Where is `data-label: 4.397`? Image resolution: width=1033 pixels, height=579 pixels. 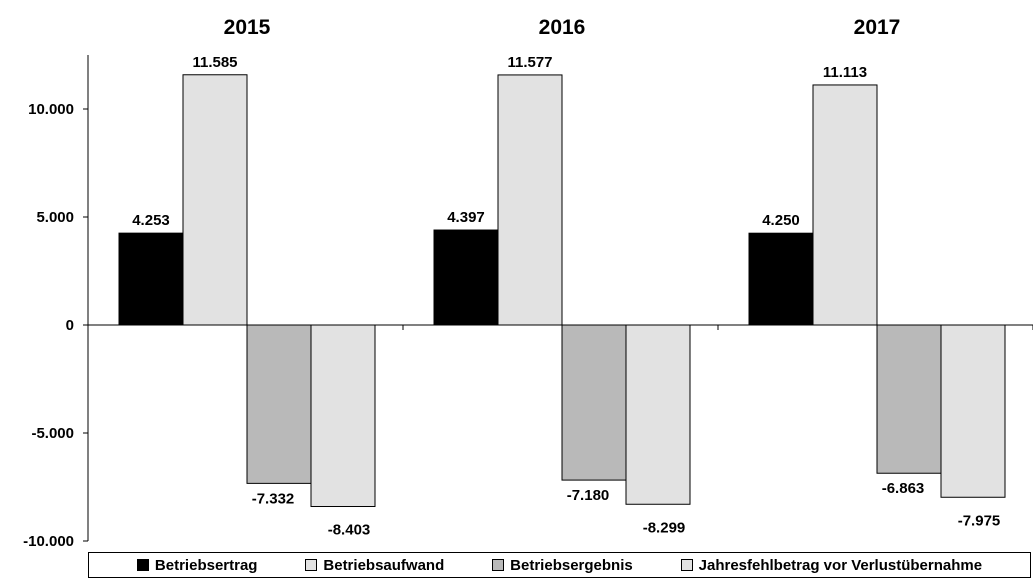
data-label: 4.397 is located at coordinates (466, 217).